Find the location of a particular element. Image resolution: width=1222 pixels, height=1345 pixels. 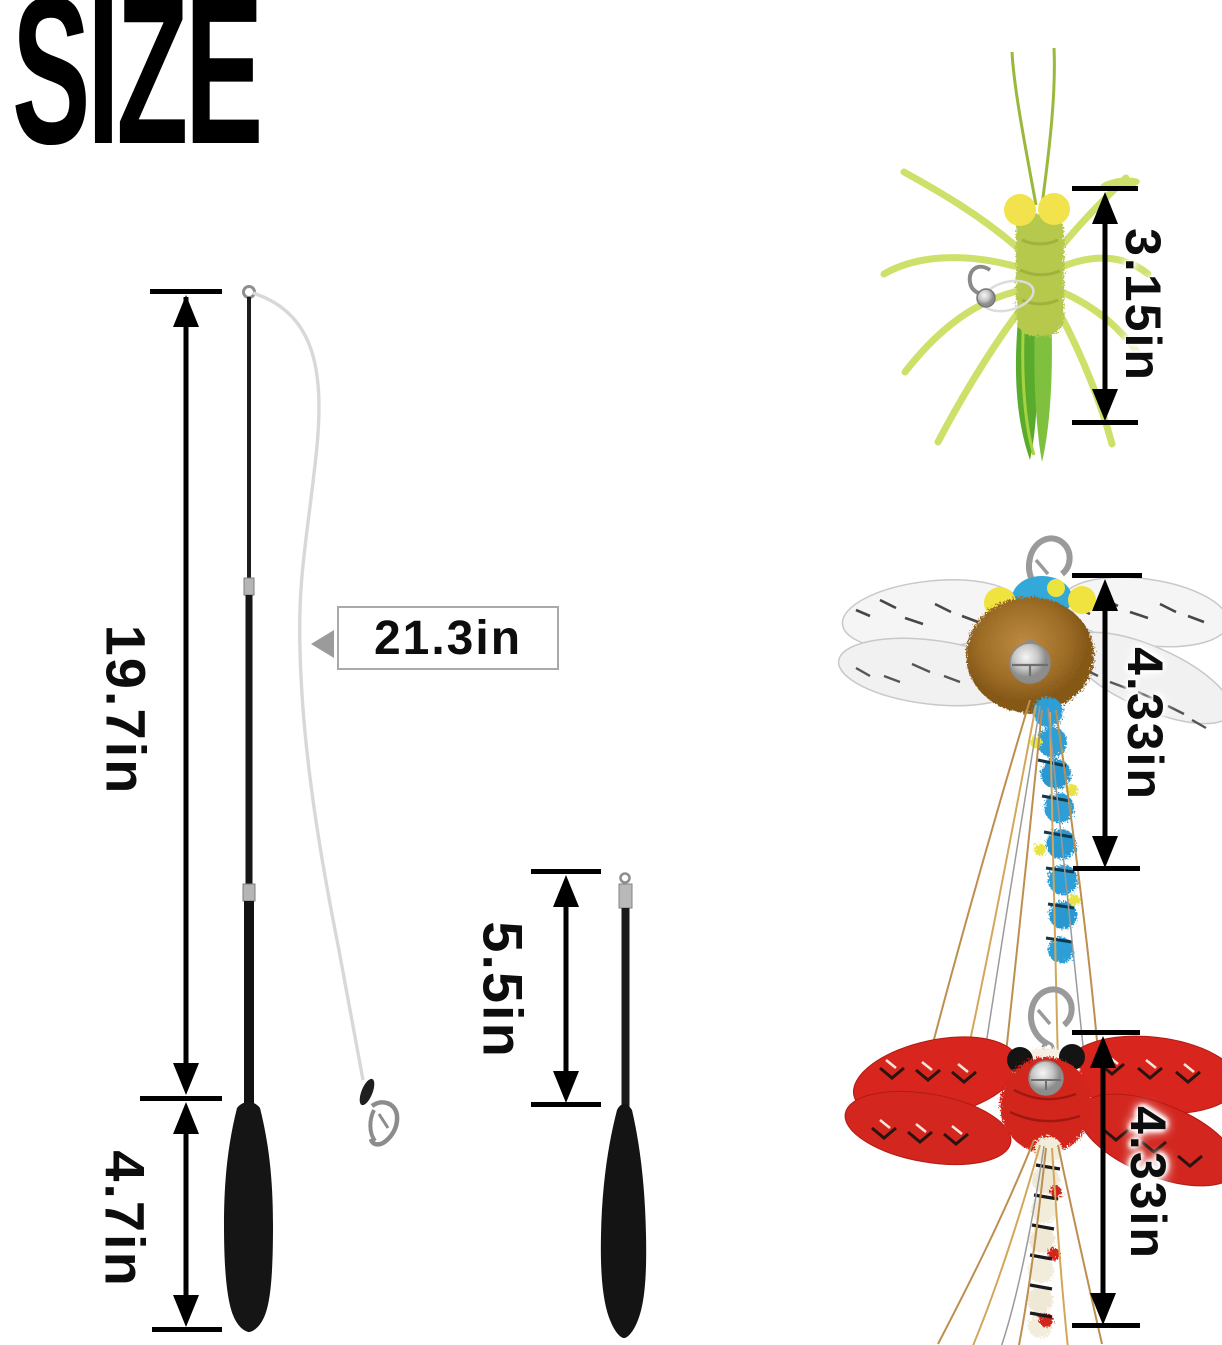

string-length-callout: 21.3in is located at coordinates (448, 638).